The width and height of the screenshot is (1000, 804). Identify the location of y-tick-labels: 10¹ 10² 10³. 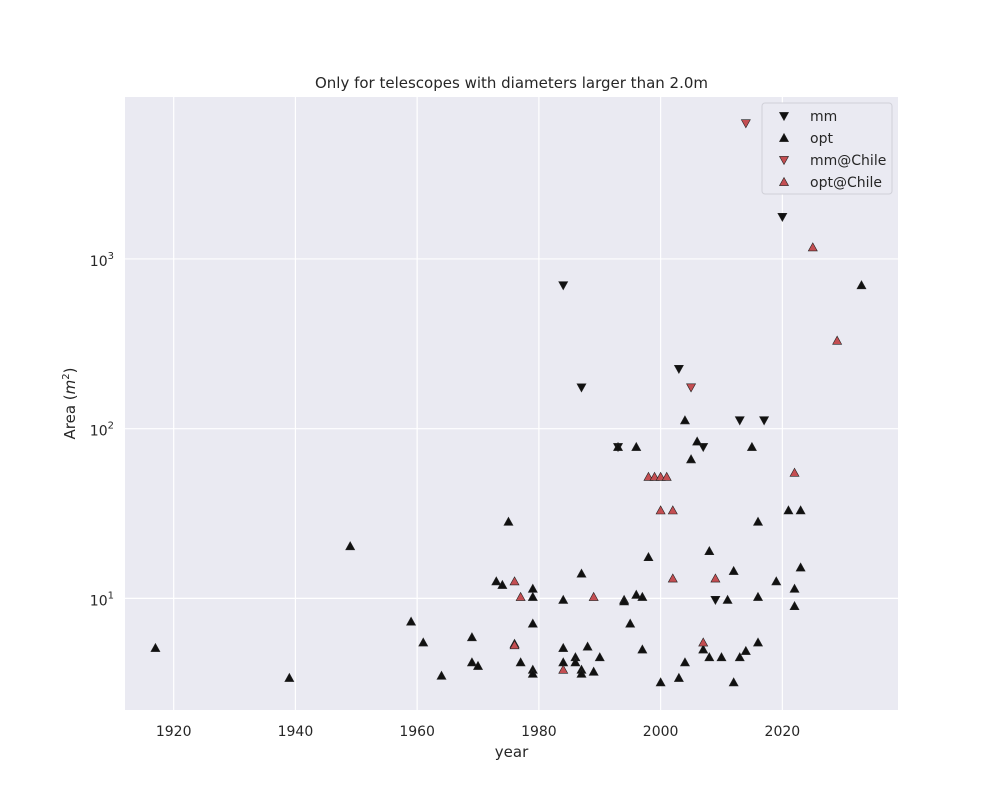
(102, 430).